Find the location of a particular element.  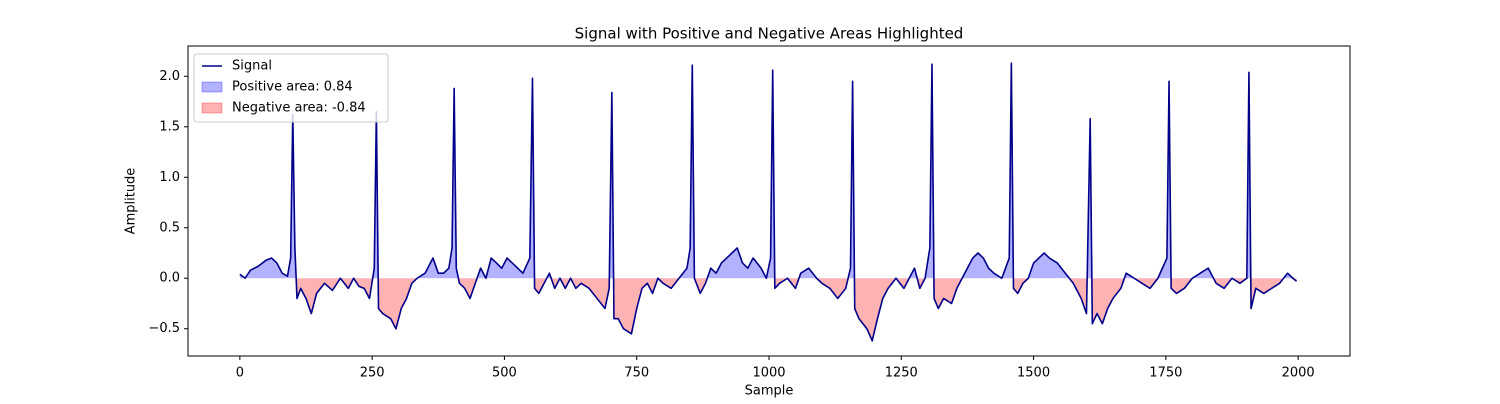

x-tick-label: 0 is located at coordinates (240, 373).